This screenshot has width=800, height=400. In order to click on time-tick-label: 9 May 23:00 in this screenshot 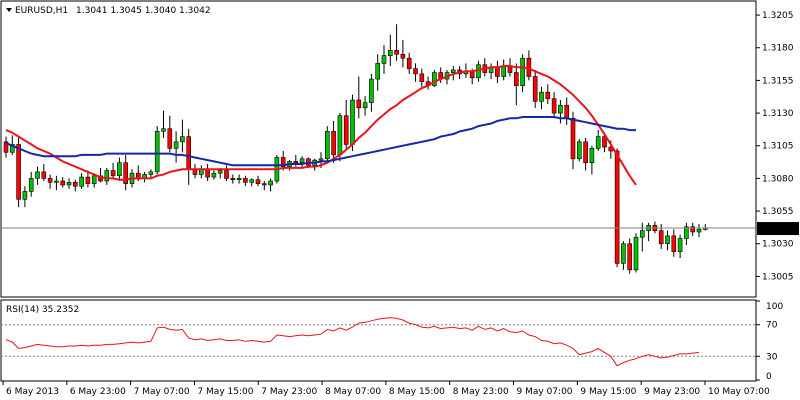, I will do `click(672, 392)`.